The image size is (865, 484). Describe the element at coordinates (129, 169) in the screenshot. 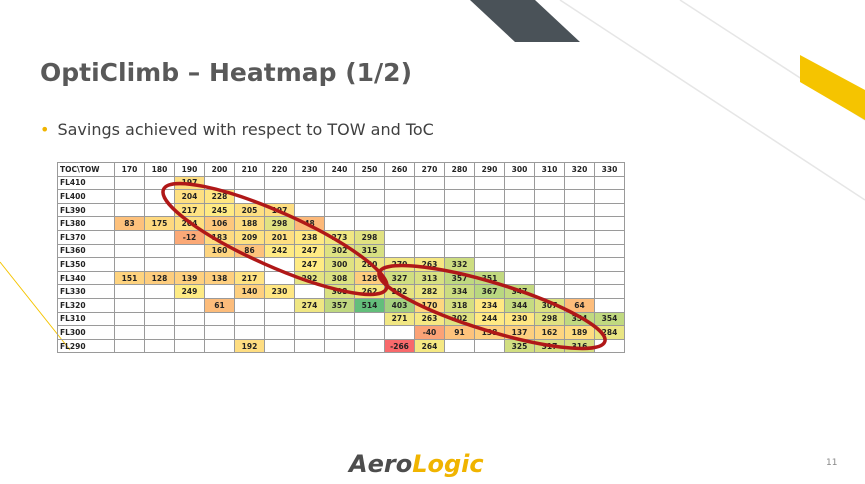

I see `column-header: 170` at that location.